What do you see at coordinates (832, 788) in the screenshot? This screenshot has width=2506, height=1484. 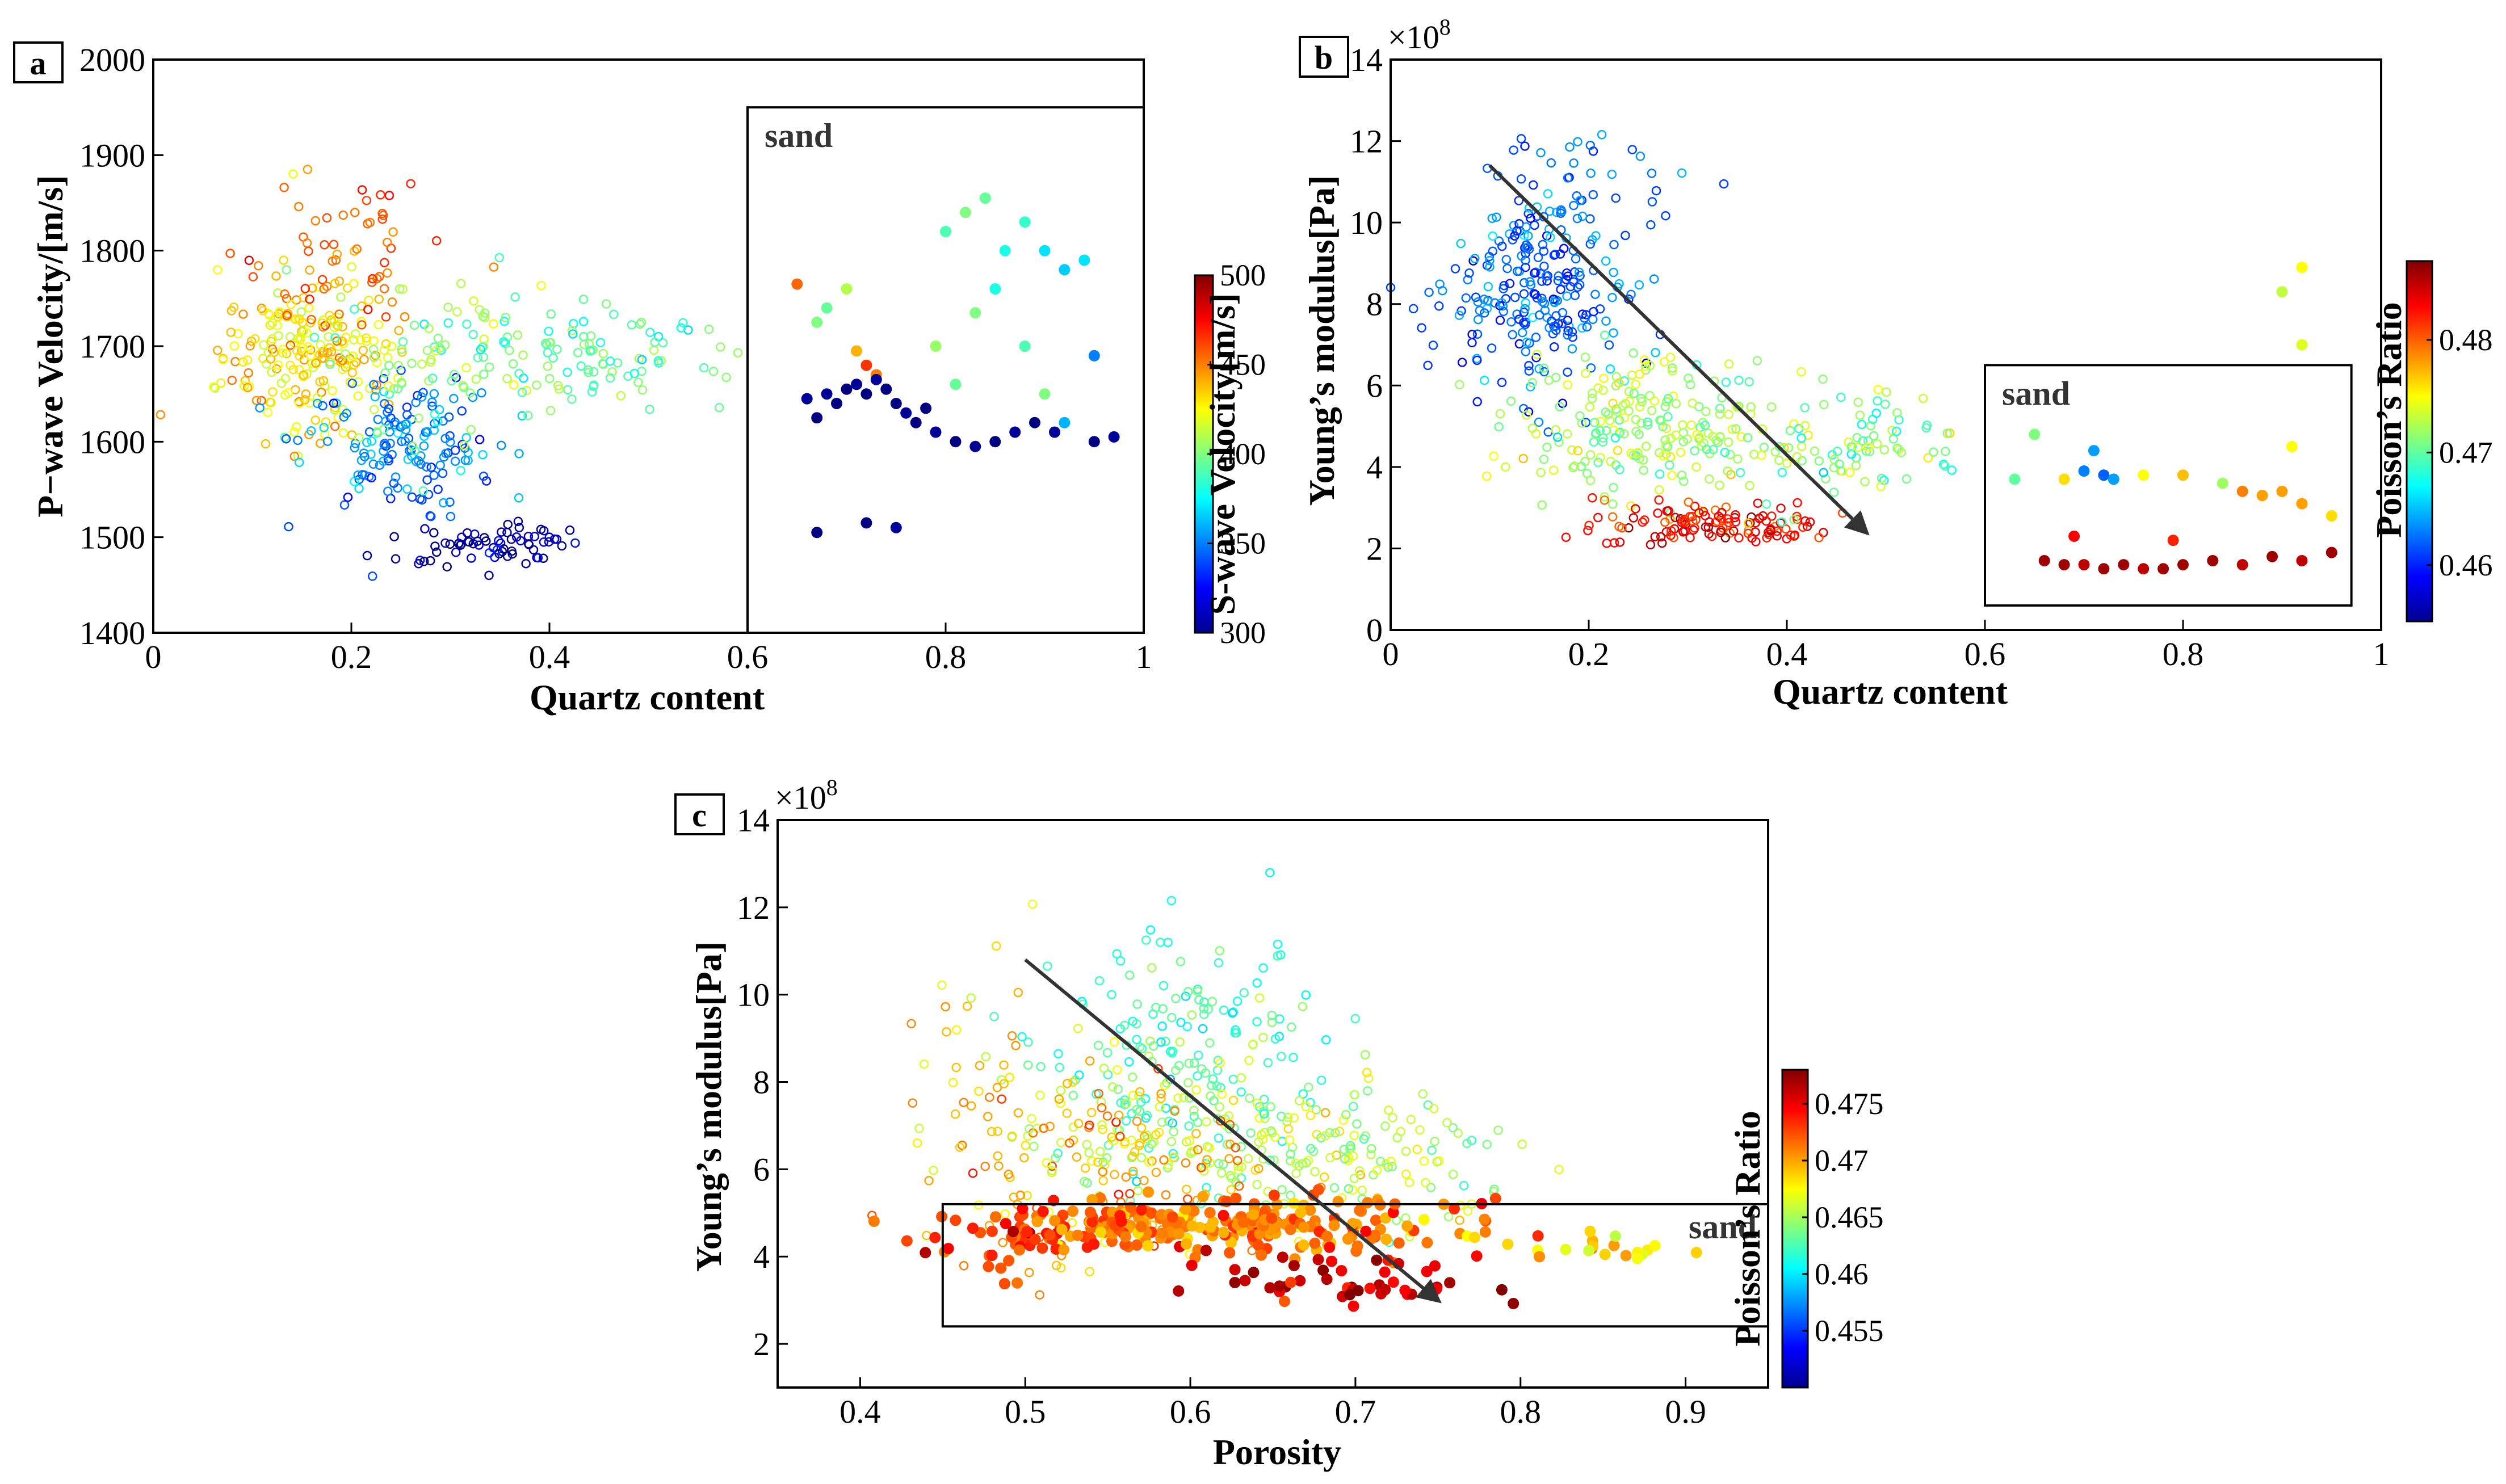 I see `multiplier-exp-c: 8` at bounding box center [832, 788].